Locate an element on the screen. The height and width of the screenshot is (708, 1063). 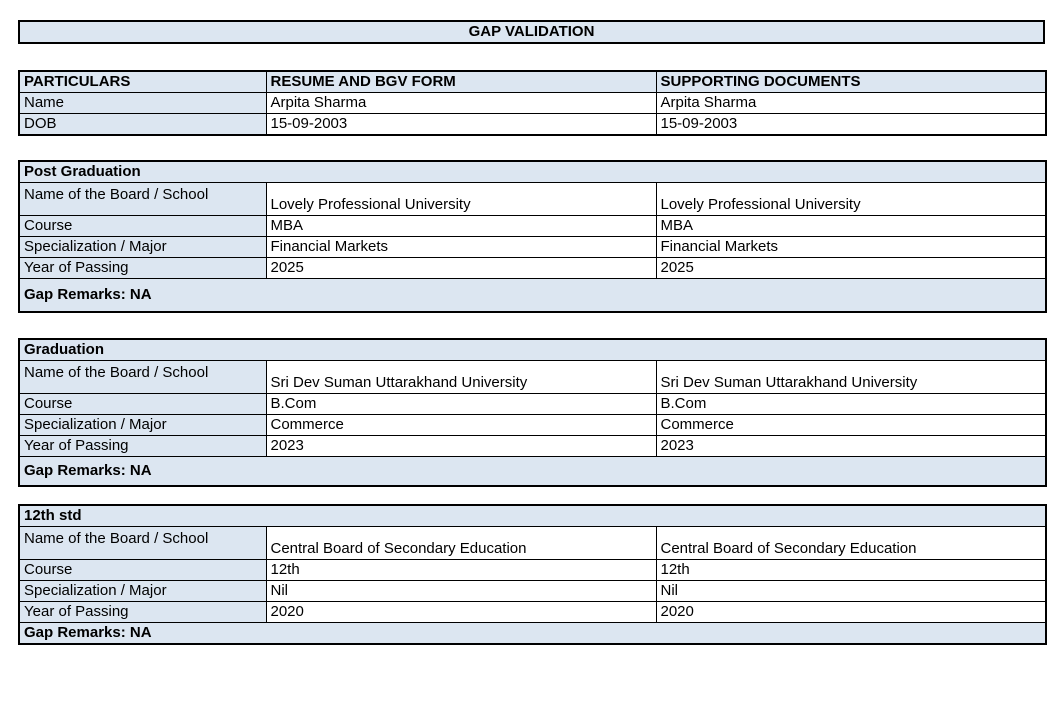
resume-value: 2023 is located at coordinates (461, 445).